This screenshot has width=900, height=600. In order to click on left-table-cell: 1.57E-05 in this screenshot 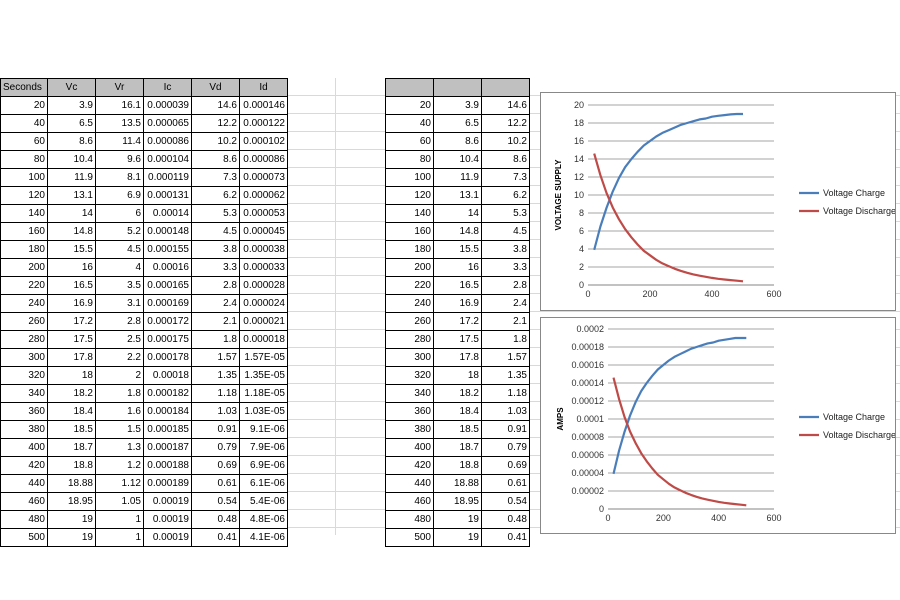, I will do `click(263, 357)`.